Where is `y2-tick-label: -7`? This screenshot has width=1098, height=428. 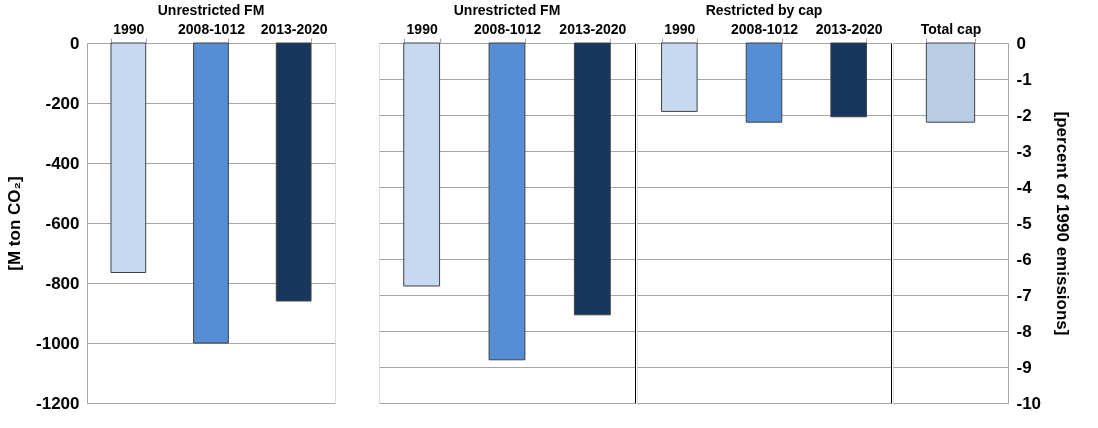 y2-tick-label: -7 is located at coordinates (1024, 295).